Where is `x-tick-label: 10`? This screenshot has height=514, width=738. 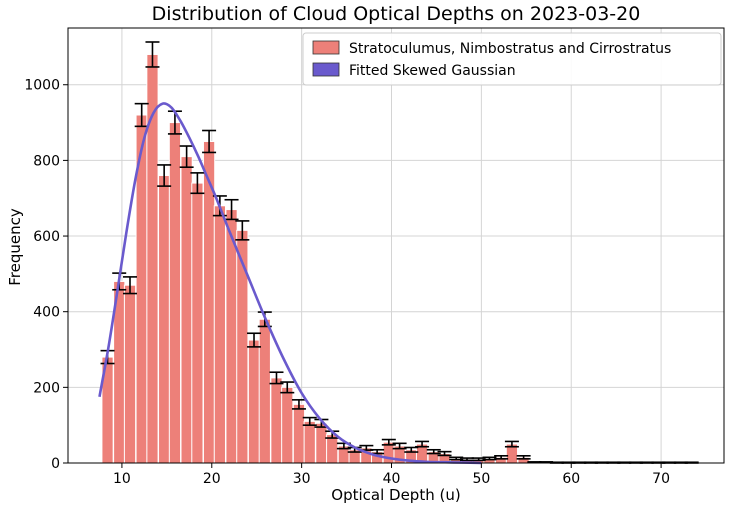 x-tick-label: 10 is located at coordinates (122, 479).